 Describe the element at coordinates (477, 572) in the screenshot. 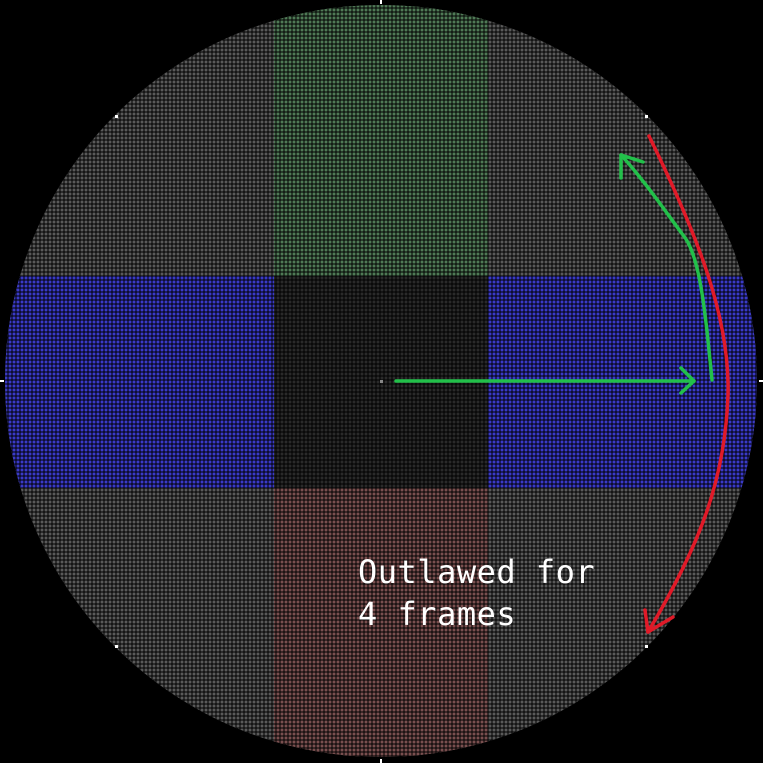

I see `caption-line-1: Outlawed for` at that location.